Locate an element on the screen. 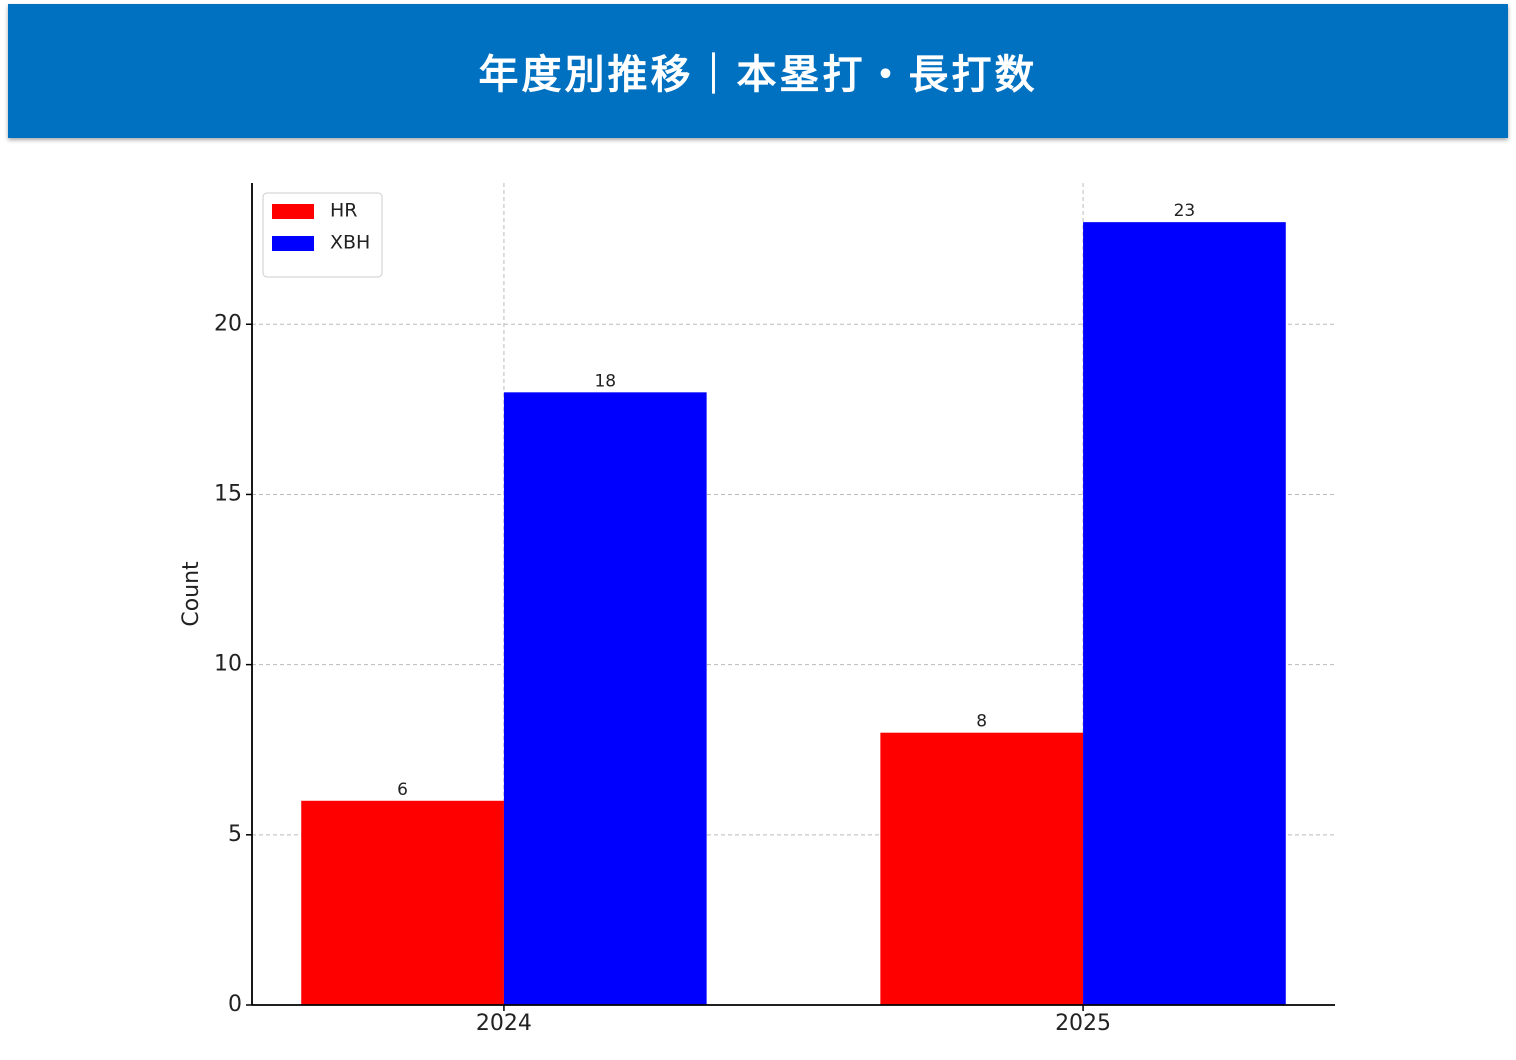  legend-label: XBH is located at coordinates (350, 243).